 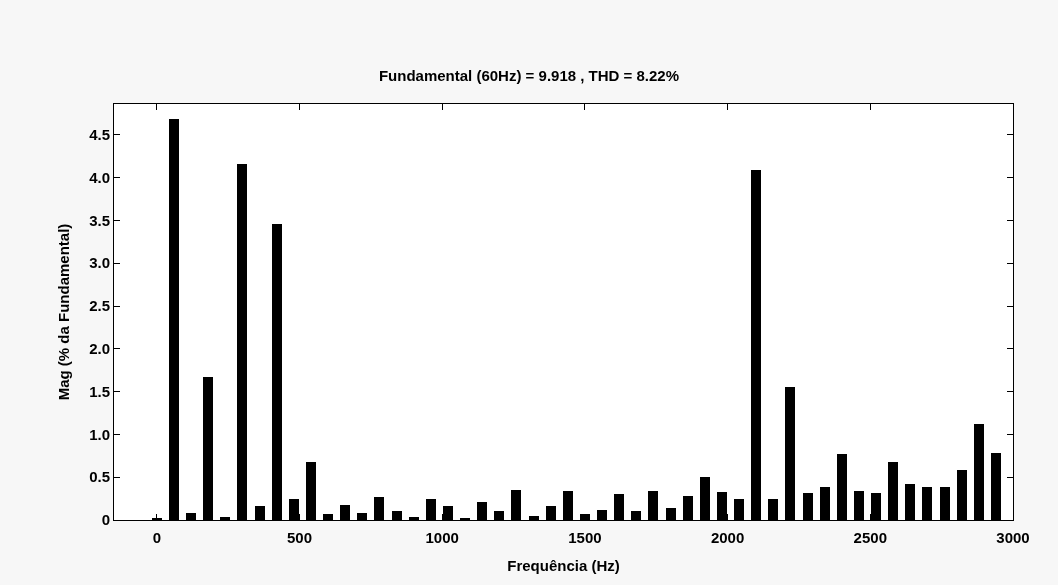 What do you see at coordinates (442, 537) in the screenshot?
I see `x-tick-label: 1000` at bounding box center [442, 537].